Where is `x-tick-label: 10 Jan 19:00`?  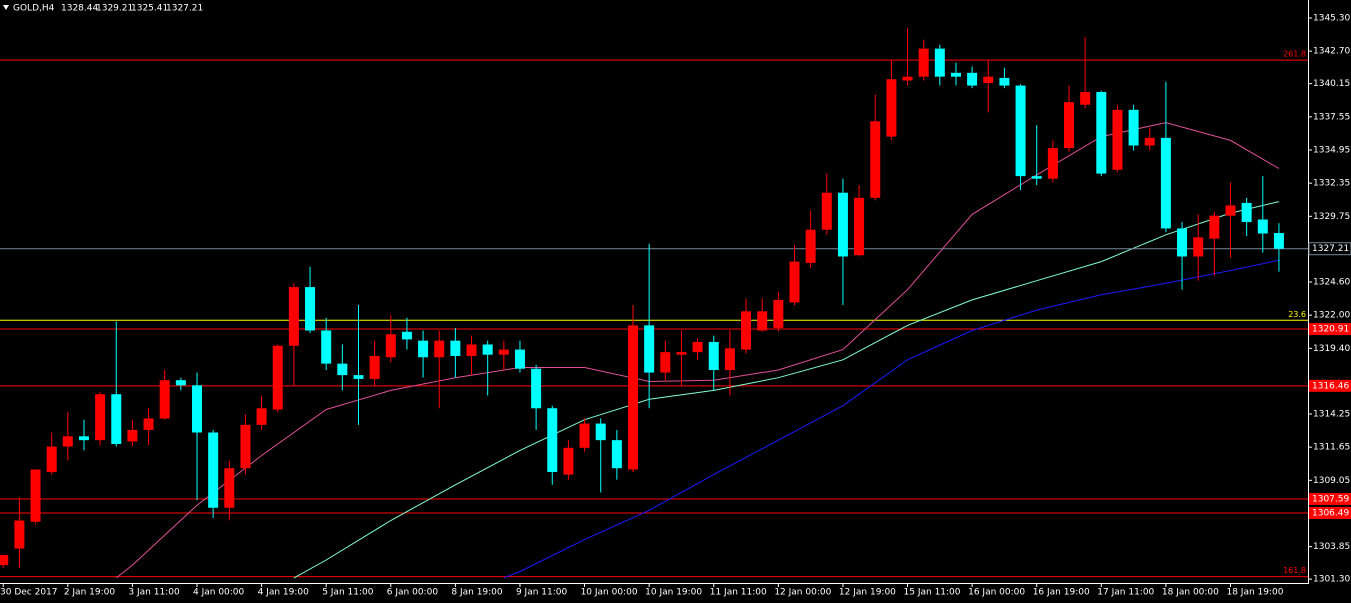 x-tick-label: 10 Jan 19:00 is located at coordinates (673, 593).